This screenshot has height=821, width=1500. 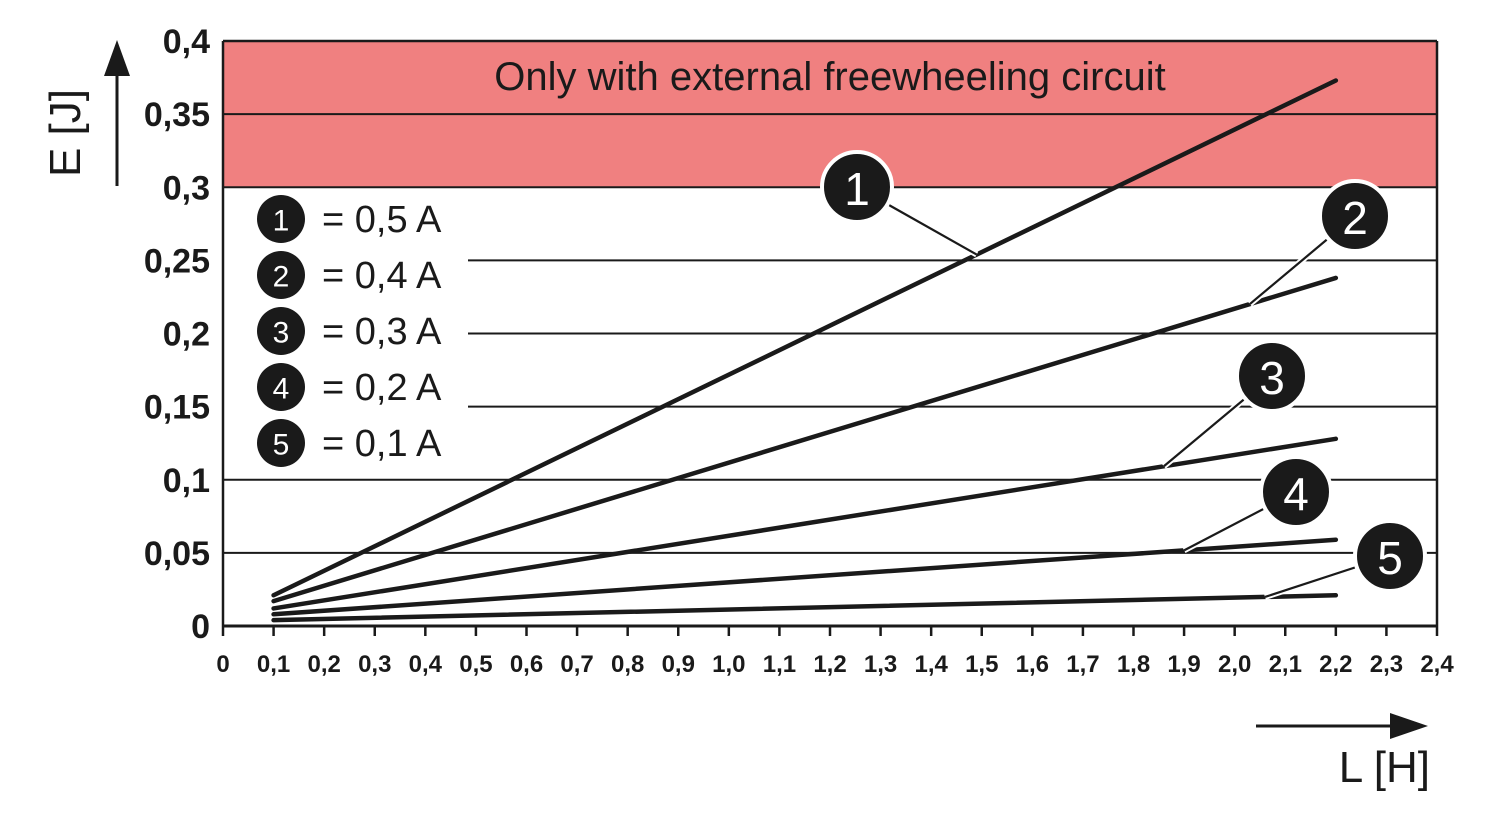 I want to click on x-tick-label: 2,4, so click(x=1437, y=664).